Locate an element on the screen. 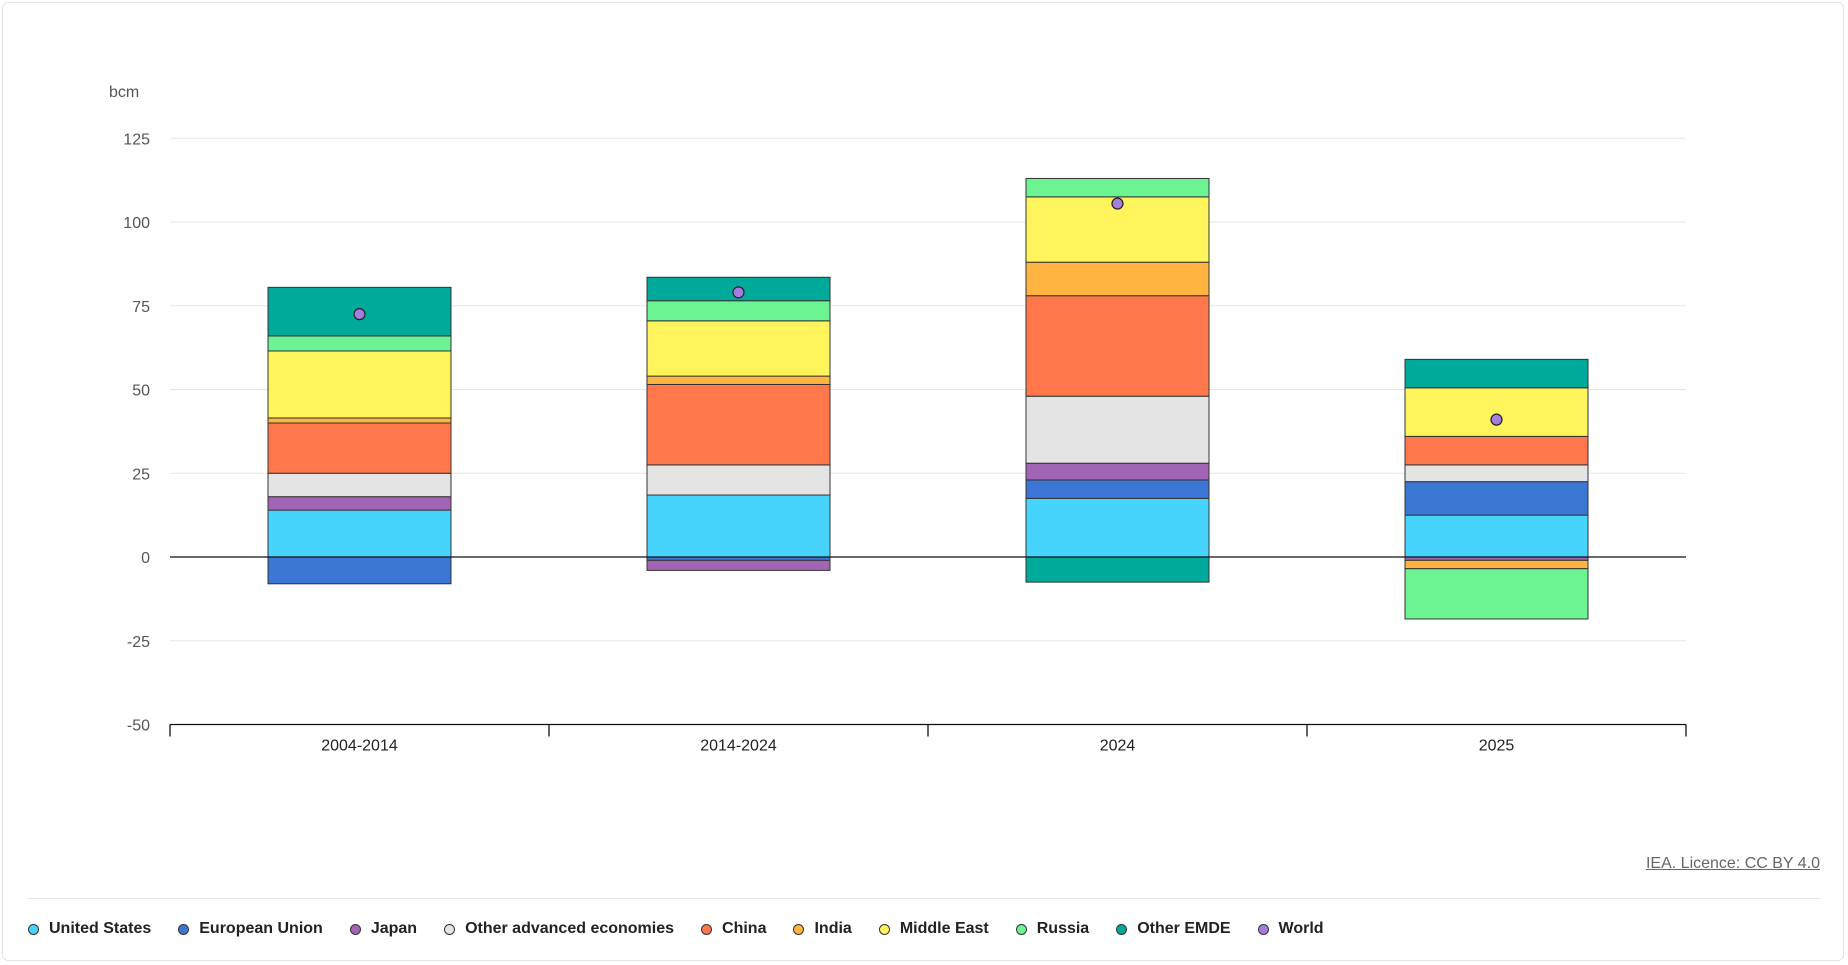 This screenshot has height=965, width=1848. legend-item: European Union is located at coordinates (250, 929).